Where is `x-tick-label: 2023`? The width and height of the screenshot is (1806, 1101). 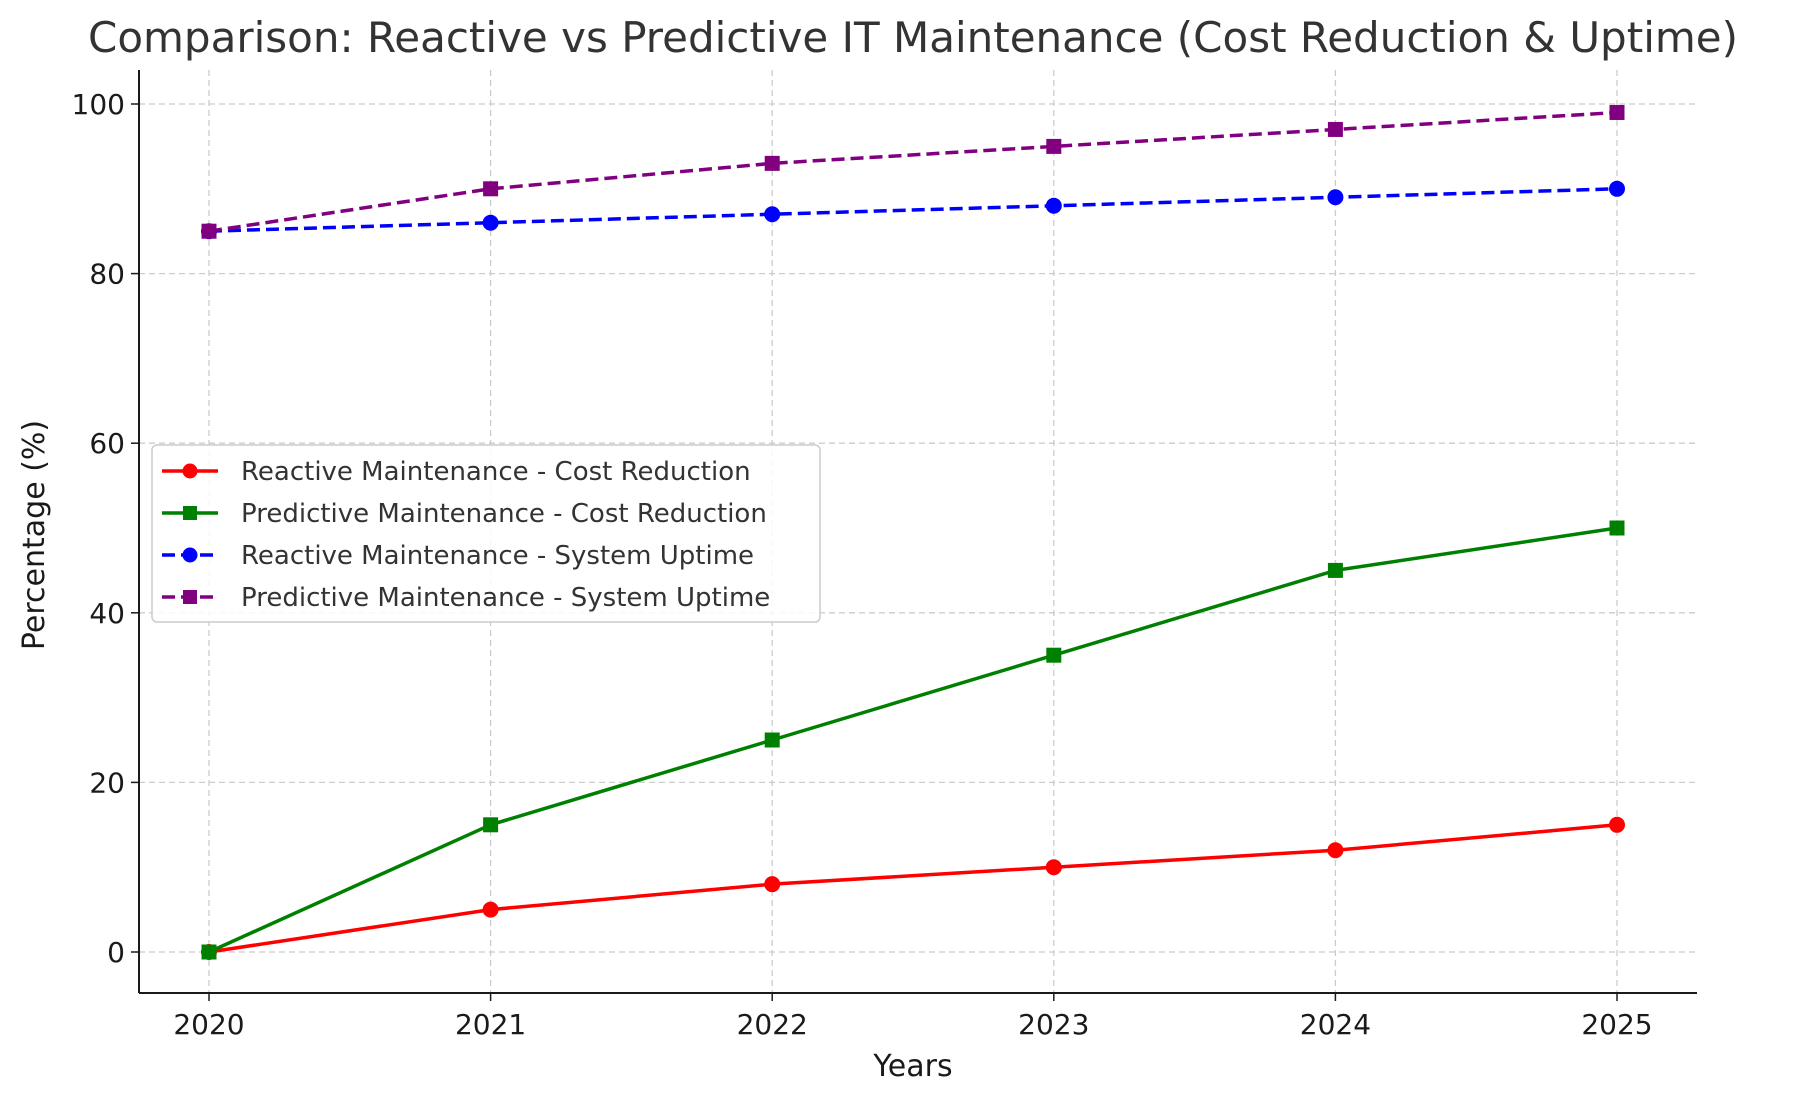 x-tick-label: 2023 is located at coordinates (1053, 1024).